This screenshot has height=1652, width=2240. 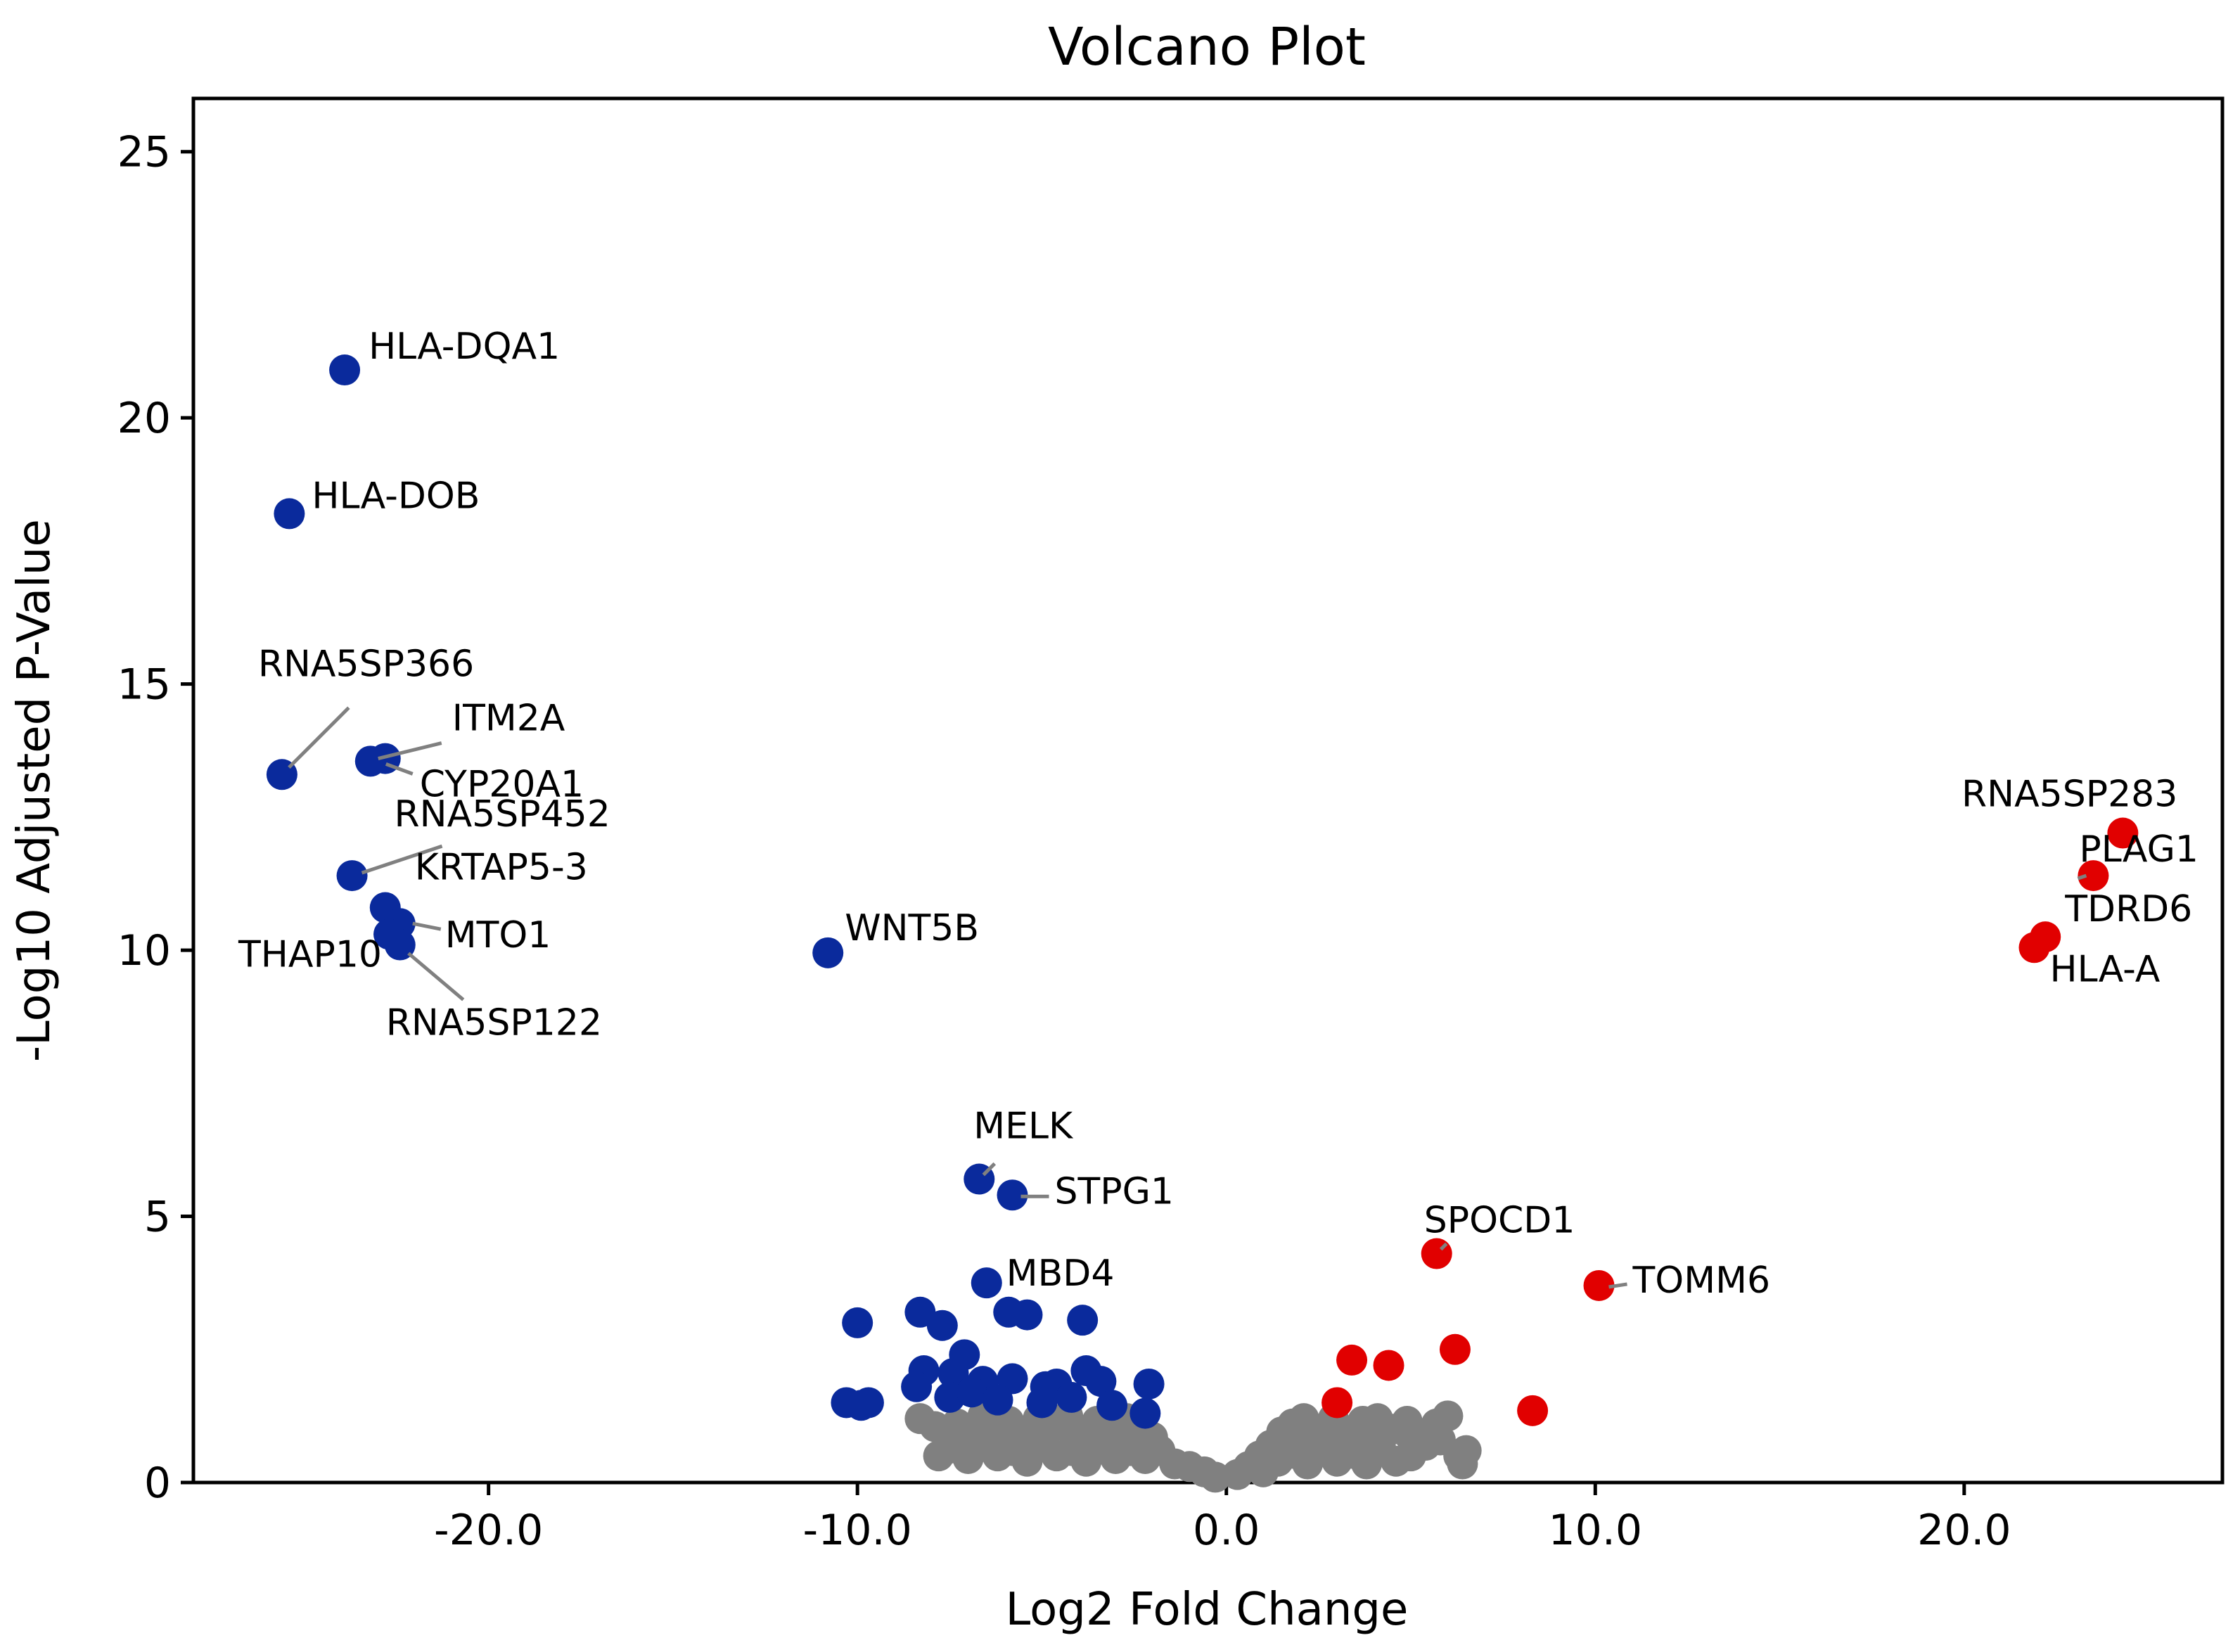 What do you see at coordinates (1114, 1191) in the screenshot?
I see `gene-label: STPG1` at bounding box center [1114, 1191].